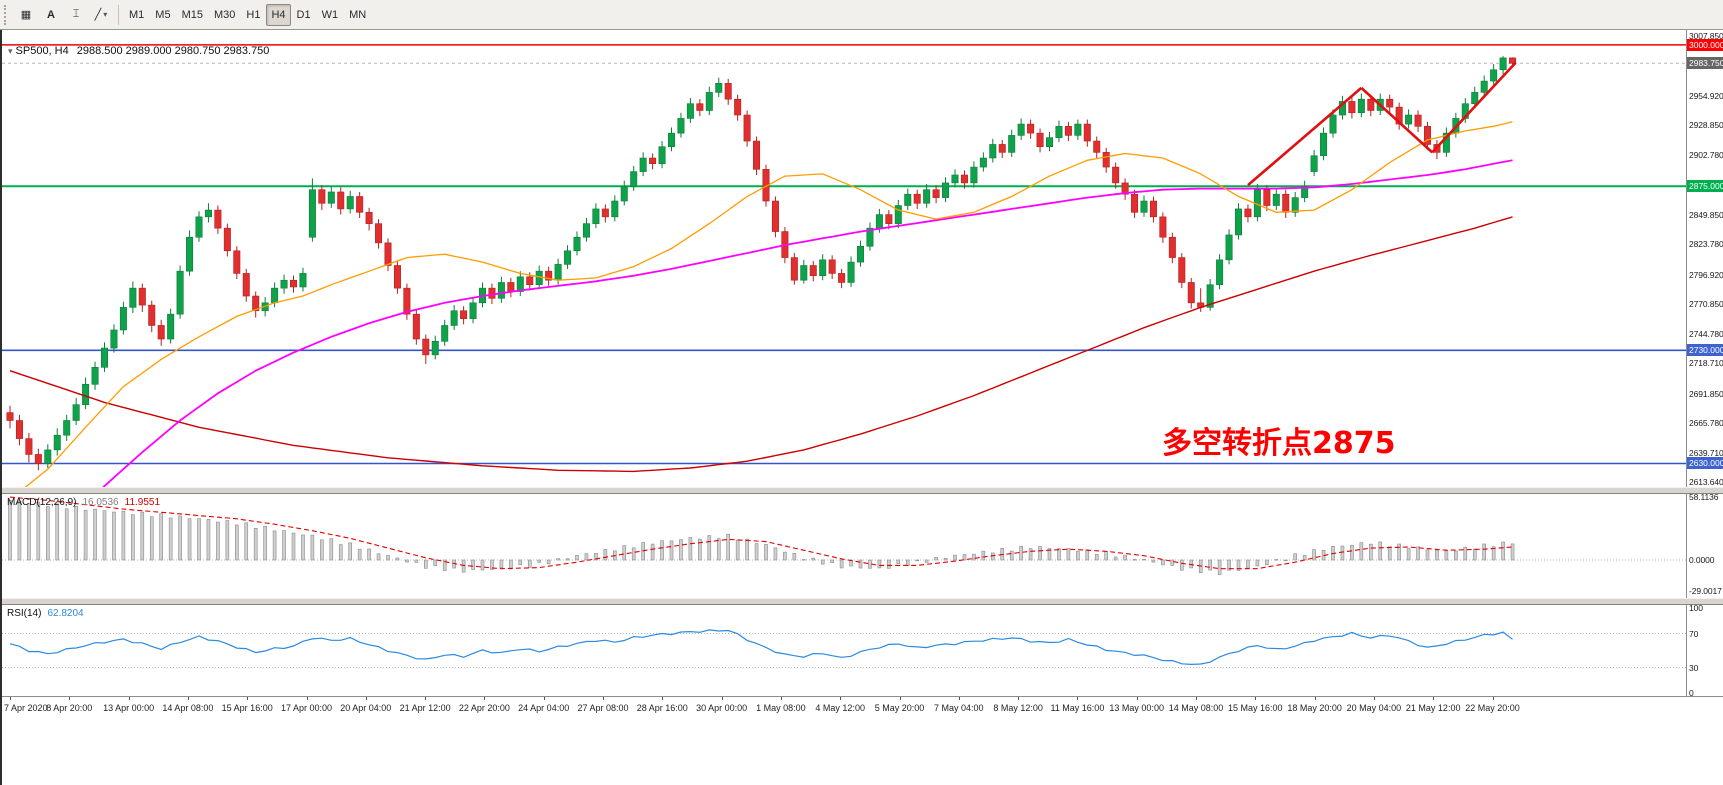 The width and height of the screenshot is (1723, 785). Describe the element at coordinates (306, 708) in the screenshot. I see `time-axis-label: 17 Apr 00:00` at that location.